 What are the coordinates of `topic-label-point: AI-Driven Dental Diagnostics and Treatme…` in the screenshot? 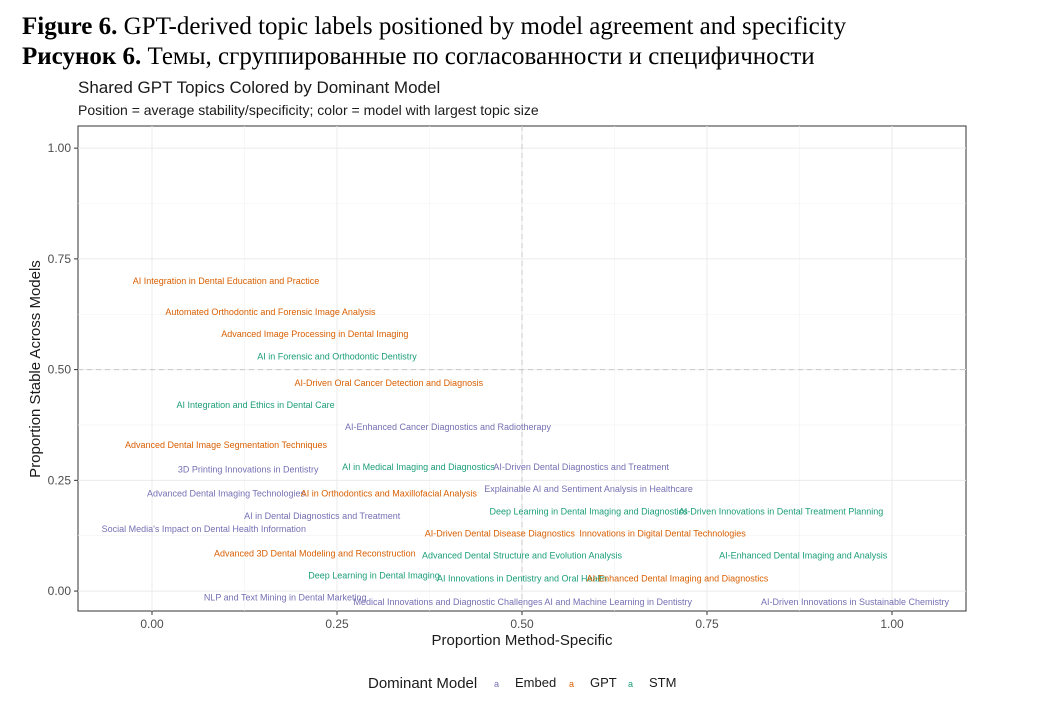 It's located at (581, 467).